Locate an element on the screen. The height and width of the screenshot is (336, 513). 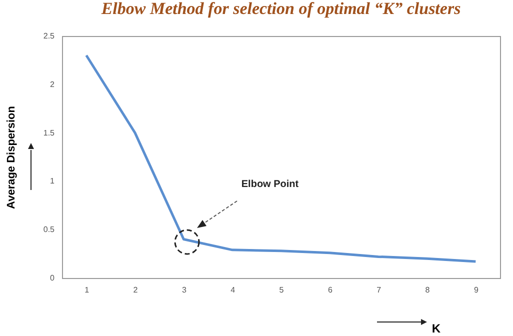
y-axis-title: Average Dispersion is located at coordinates (12, 157).